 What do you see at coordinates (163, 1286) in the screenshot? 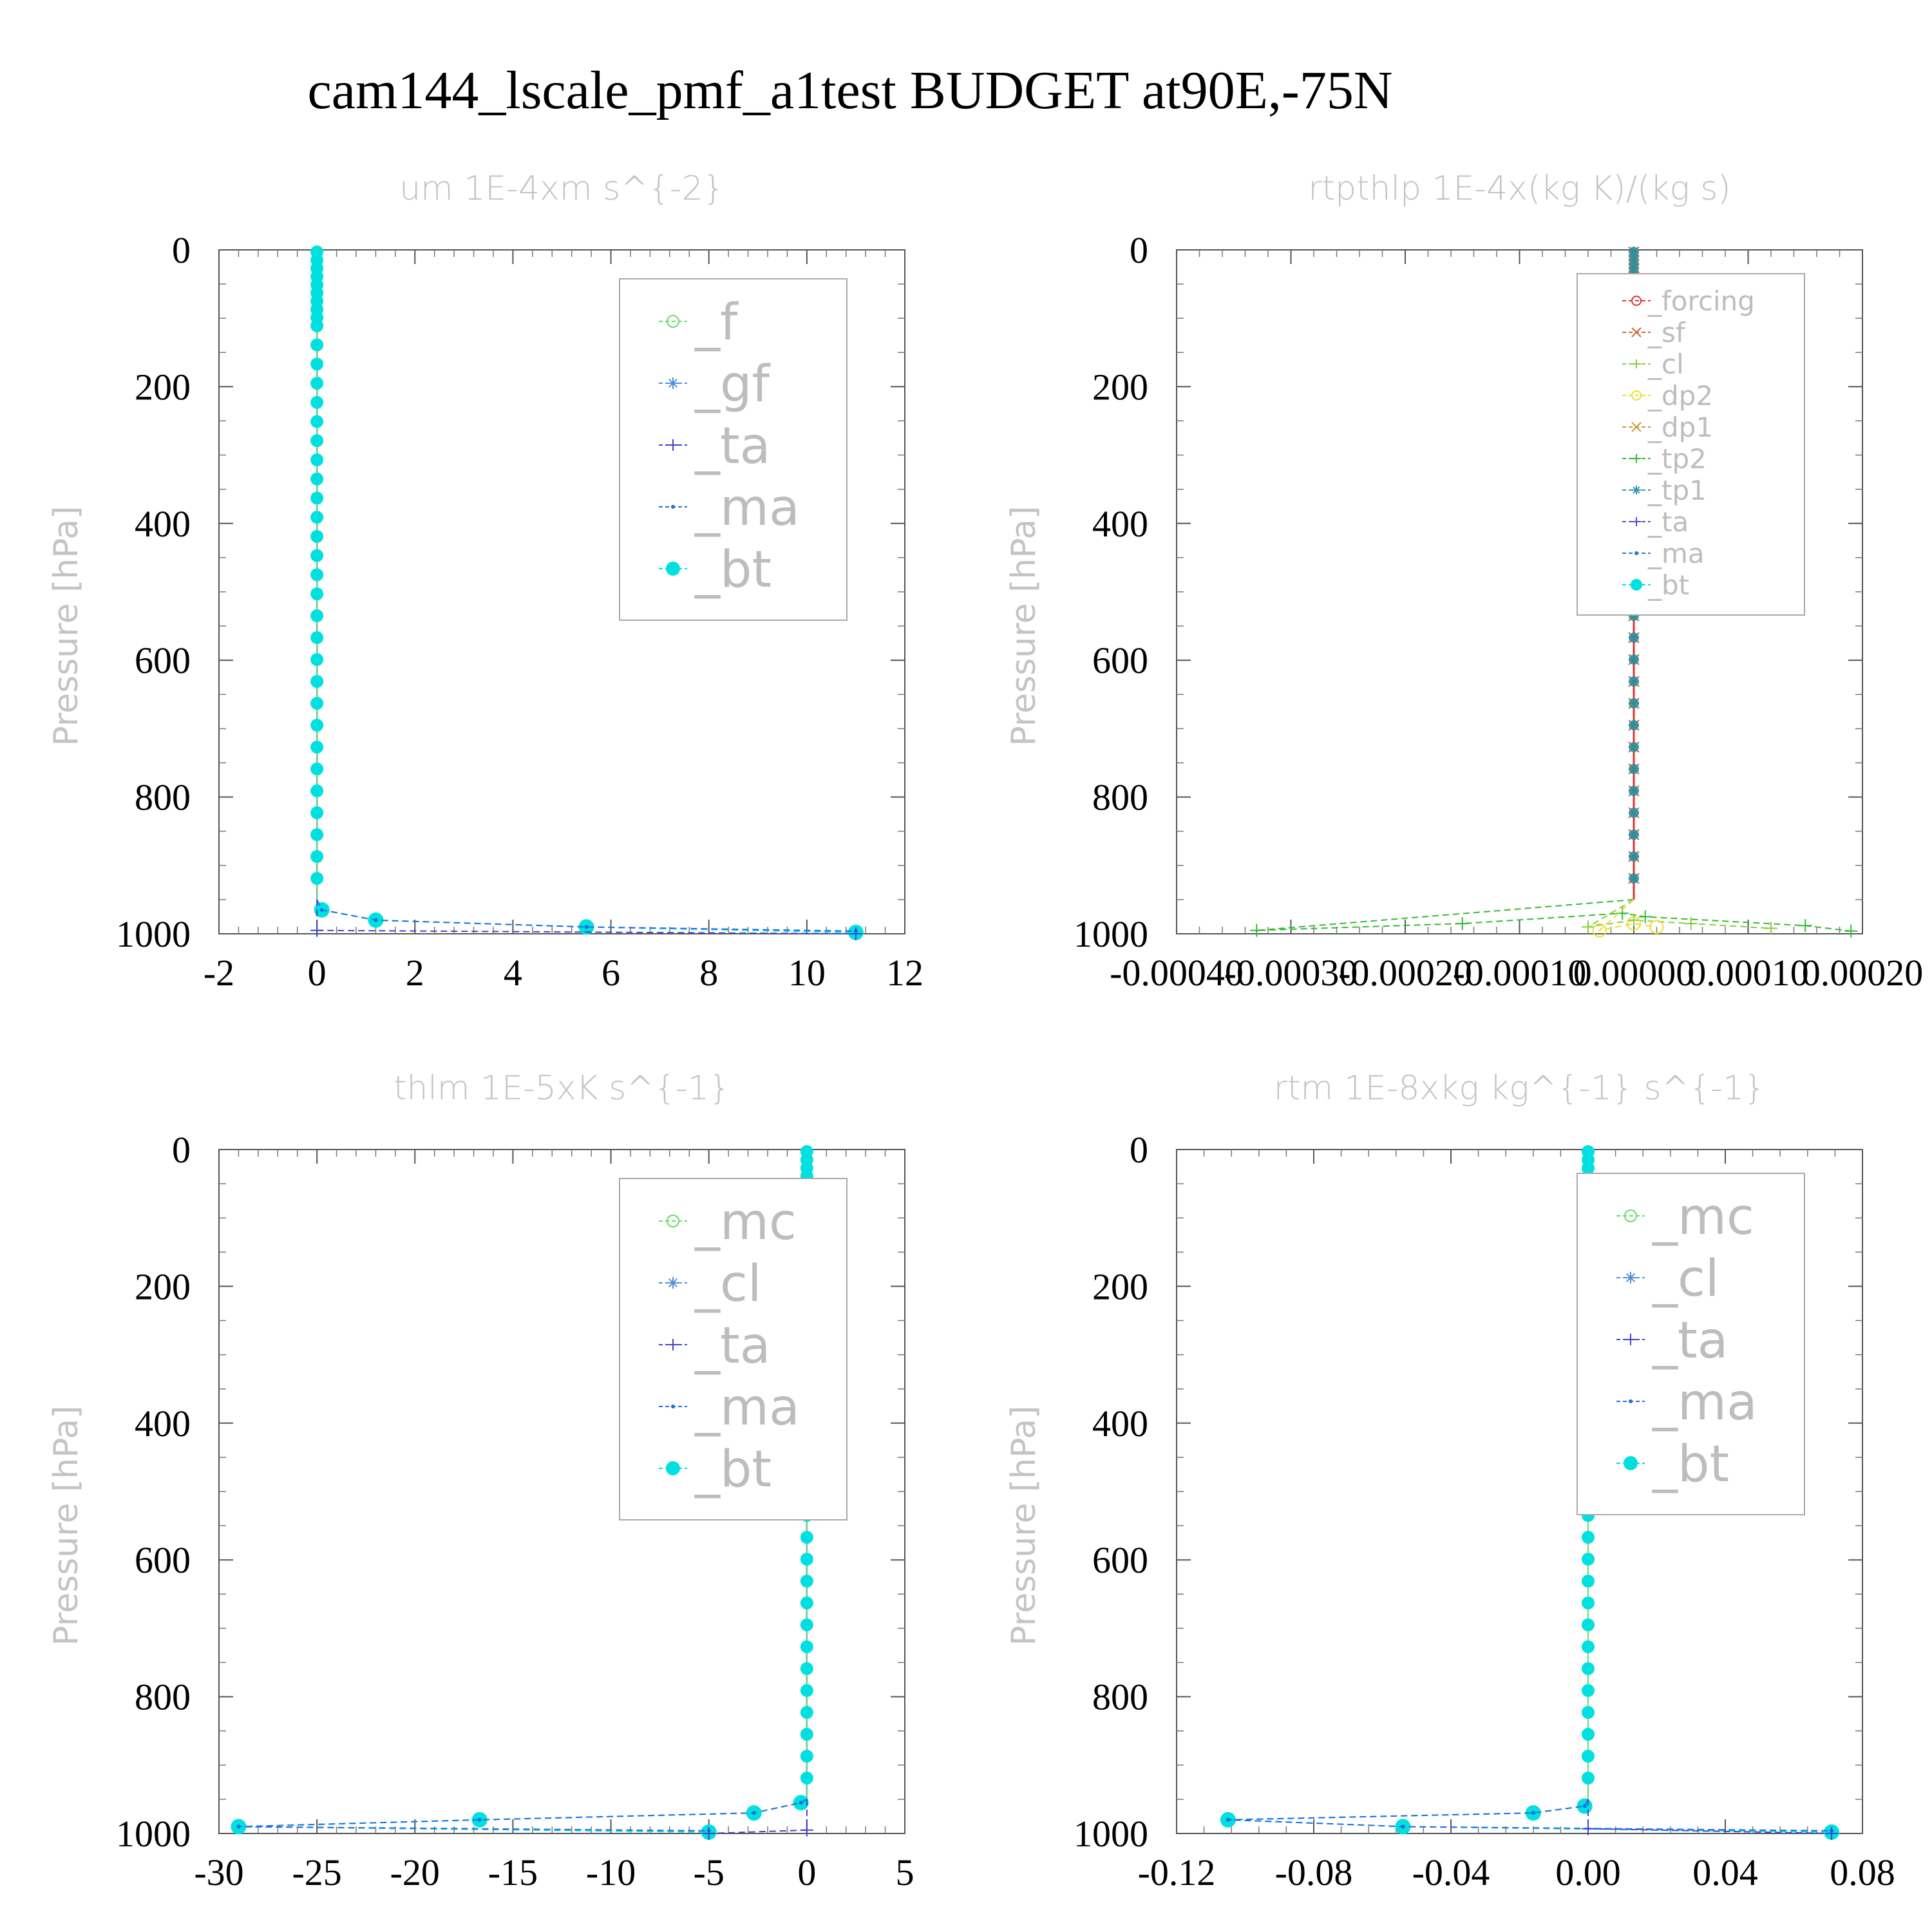
I see `y-tick-label: 200` at bounding box center [163, 1286].